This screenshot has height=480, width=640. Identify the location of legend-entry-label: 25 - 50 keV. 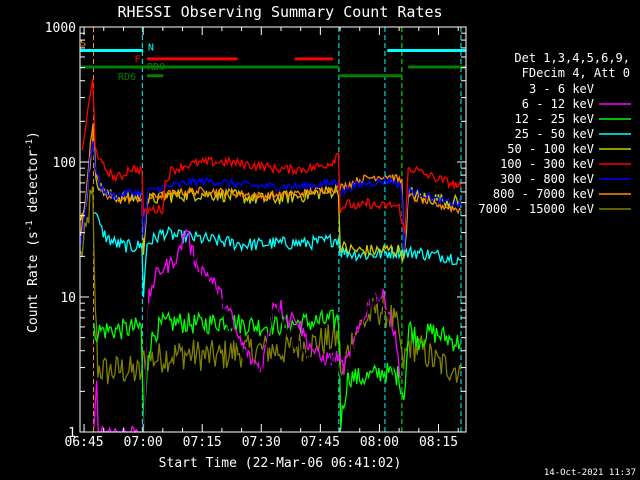
(554, 134).